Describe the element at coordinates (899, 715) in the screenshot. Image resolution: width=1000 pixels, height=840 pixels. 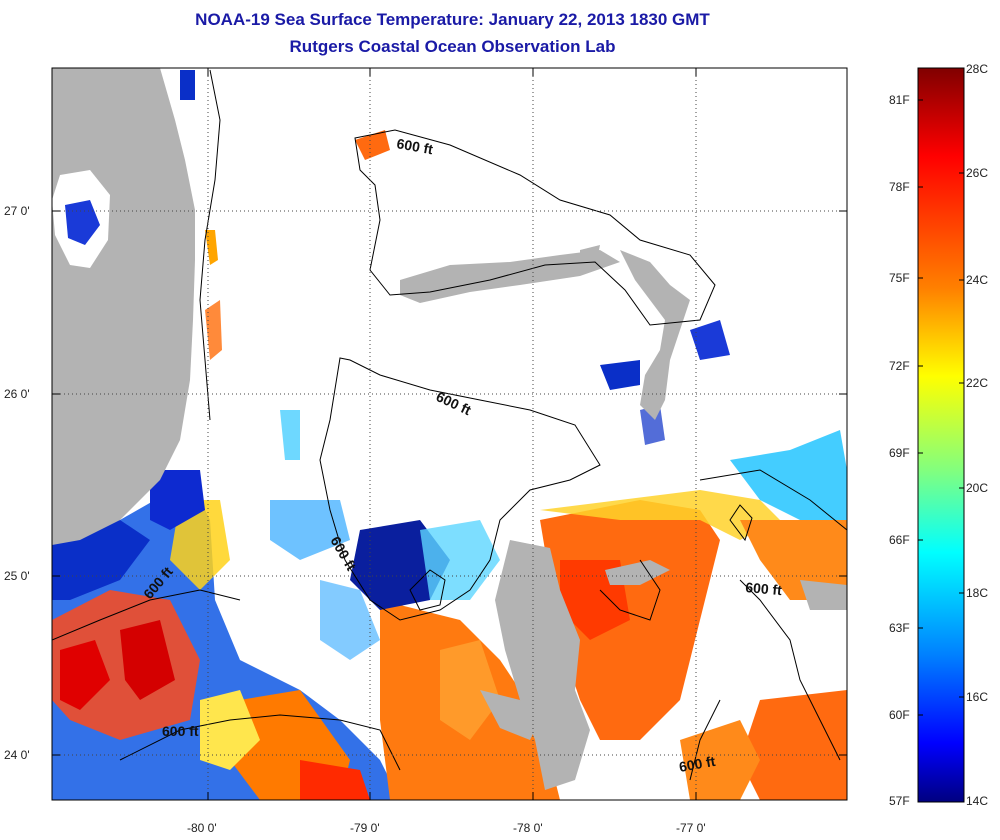
I see `colorbar-fahrenheit-label: 60F` at that location.